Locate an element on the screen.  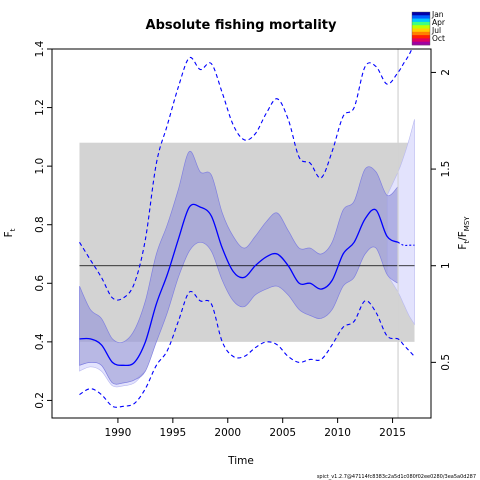
x-tick-label: 1990 is located at coordinates (118, 433).